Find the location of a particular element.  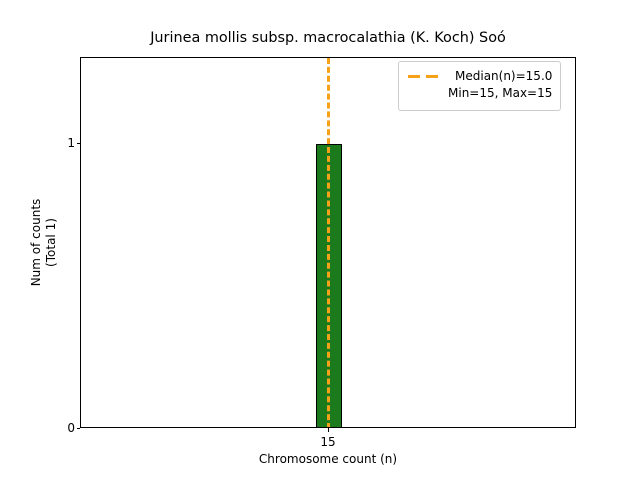

median-line is located at coordinates (329, 242).